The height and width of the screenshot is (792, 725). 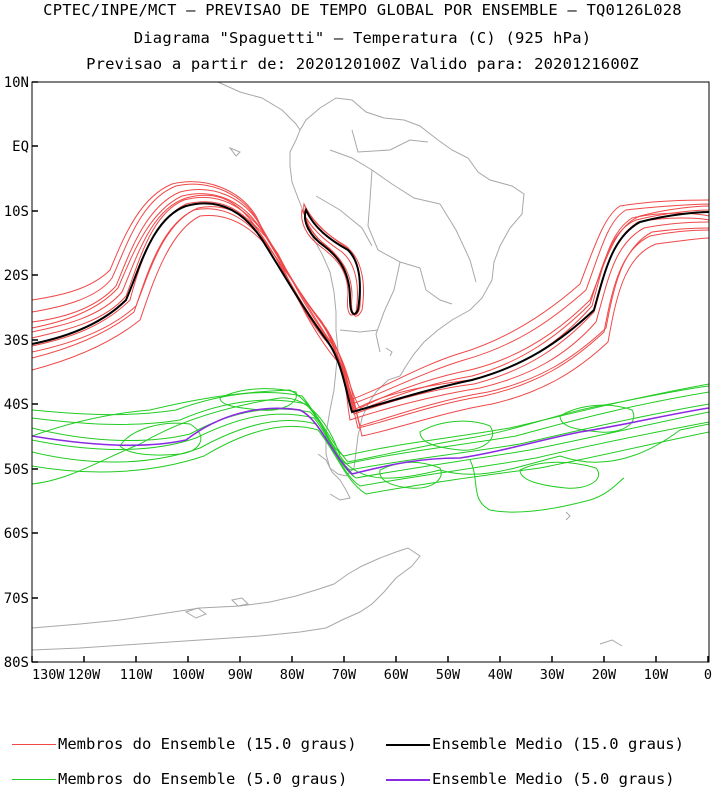 What do you see at coordinates (370, 659) in the screenshot?
I see `lon-ticks` at bounding box center [370, 659].